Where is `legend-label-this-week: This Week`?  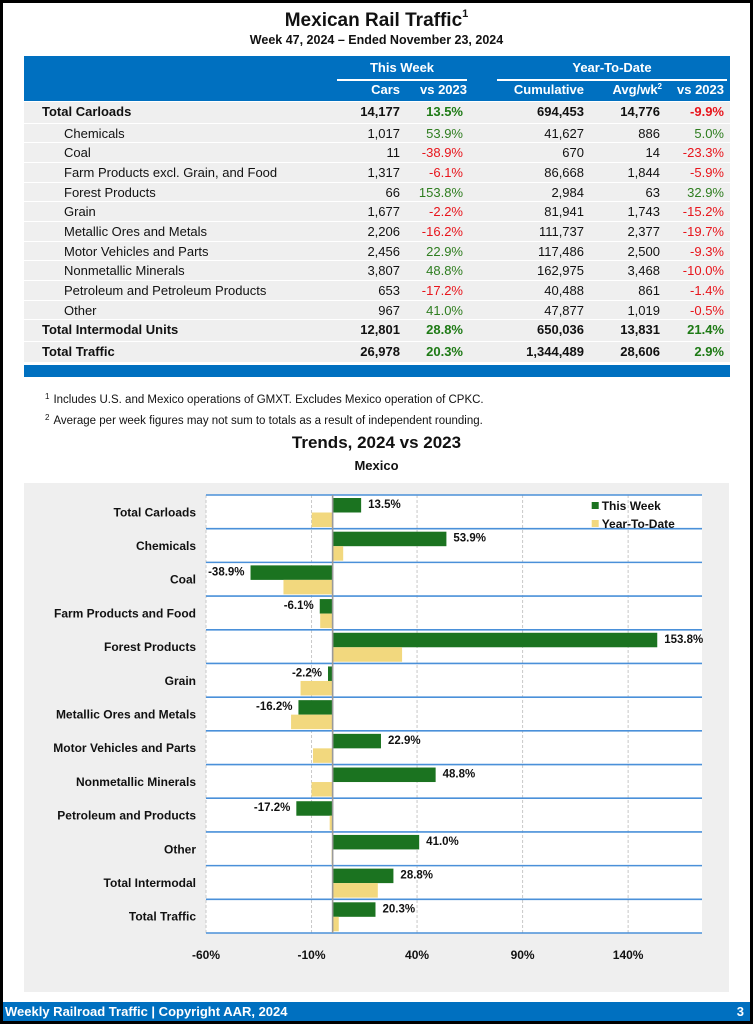 legend-label-this-week: This Week is located at coordinates (631, 506).